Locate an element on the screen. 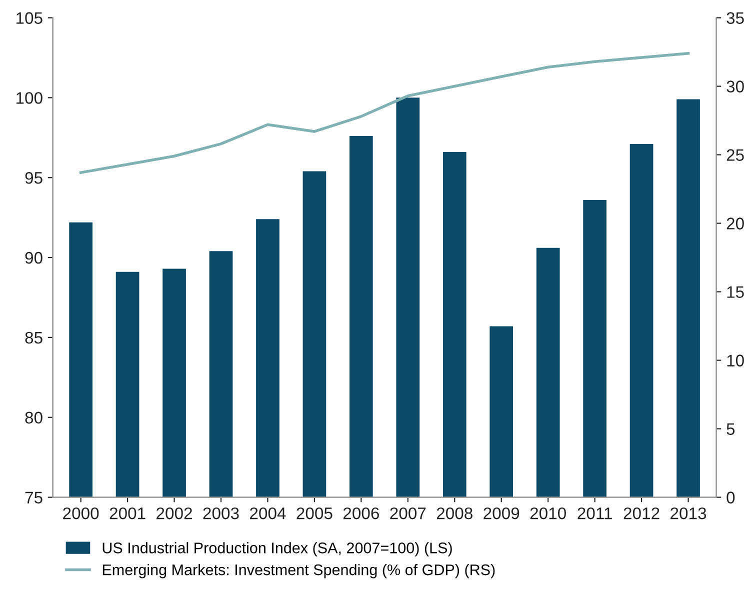 Image resolution: width=754 pixels, height=592 pixels. x-tick-label: 2003 is located at coordinates (221, 513).